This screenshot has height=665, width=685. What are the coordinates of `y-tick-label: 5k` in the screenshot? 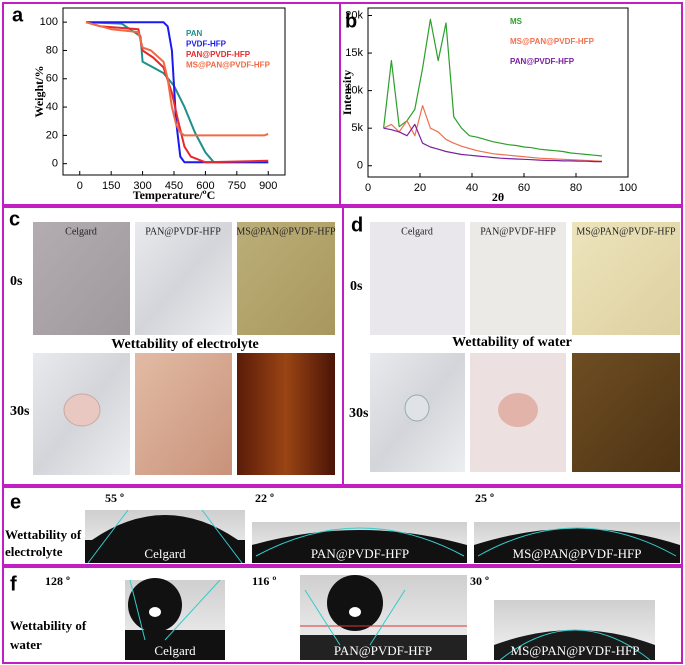 It's located at (357, 128).